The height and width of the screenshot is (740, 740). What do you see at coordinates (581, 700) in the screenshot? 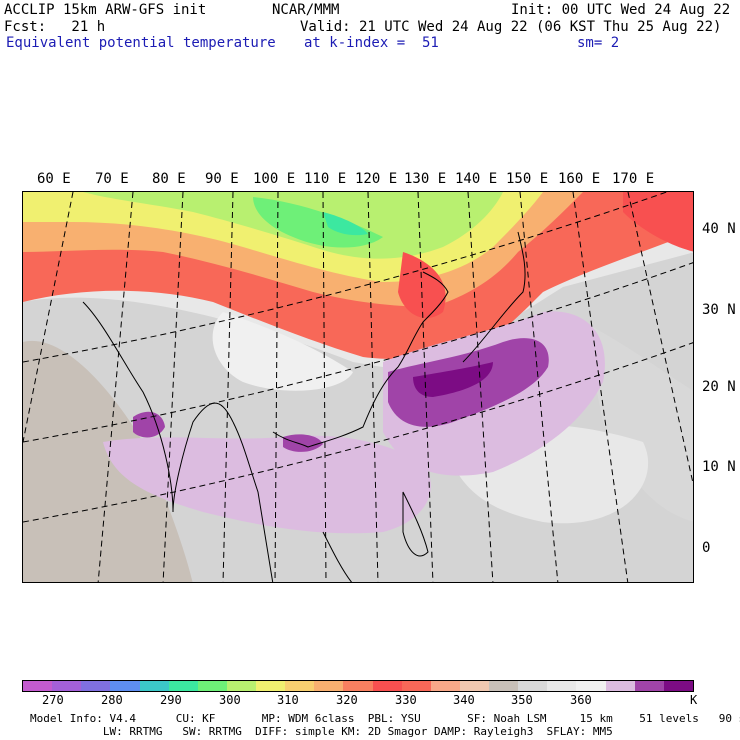
I see `colorbar-tick: 360` at bounding box center [581, 700].